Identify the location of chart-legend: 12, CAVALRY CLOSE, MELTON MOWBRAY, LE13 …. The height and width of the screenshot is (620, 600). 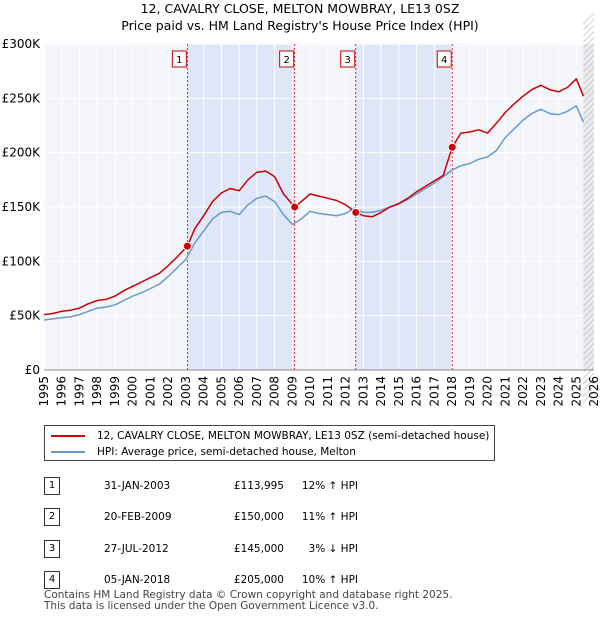
(269, 443).